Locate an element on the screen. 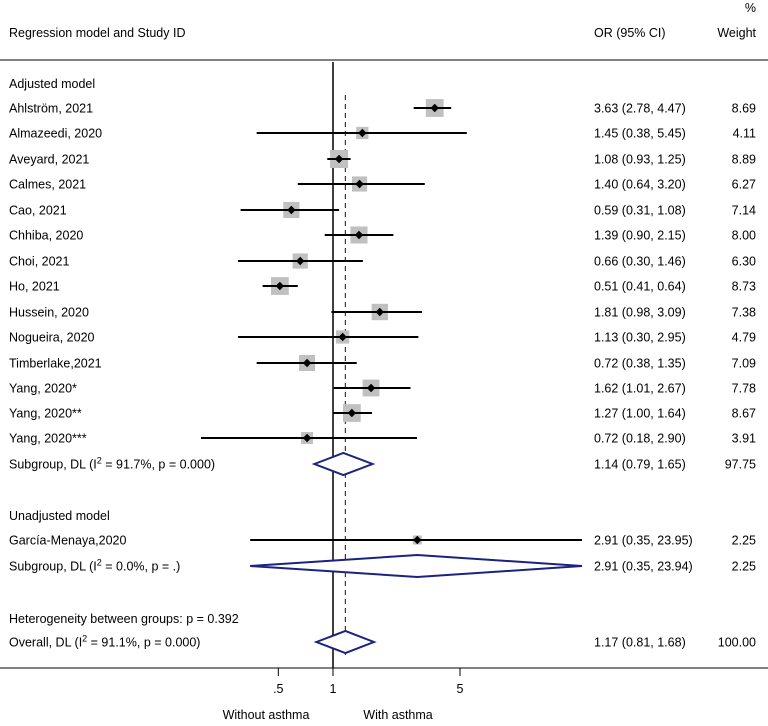 This screenshot has height=726, width=768. ci-text: 1.81 (0.98, 3.09) is located at coordinates (640, 313).